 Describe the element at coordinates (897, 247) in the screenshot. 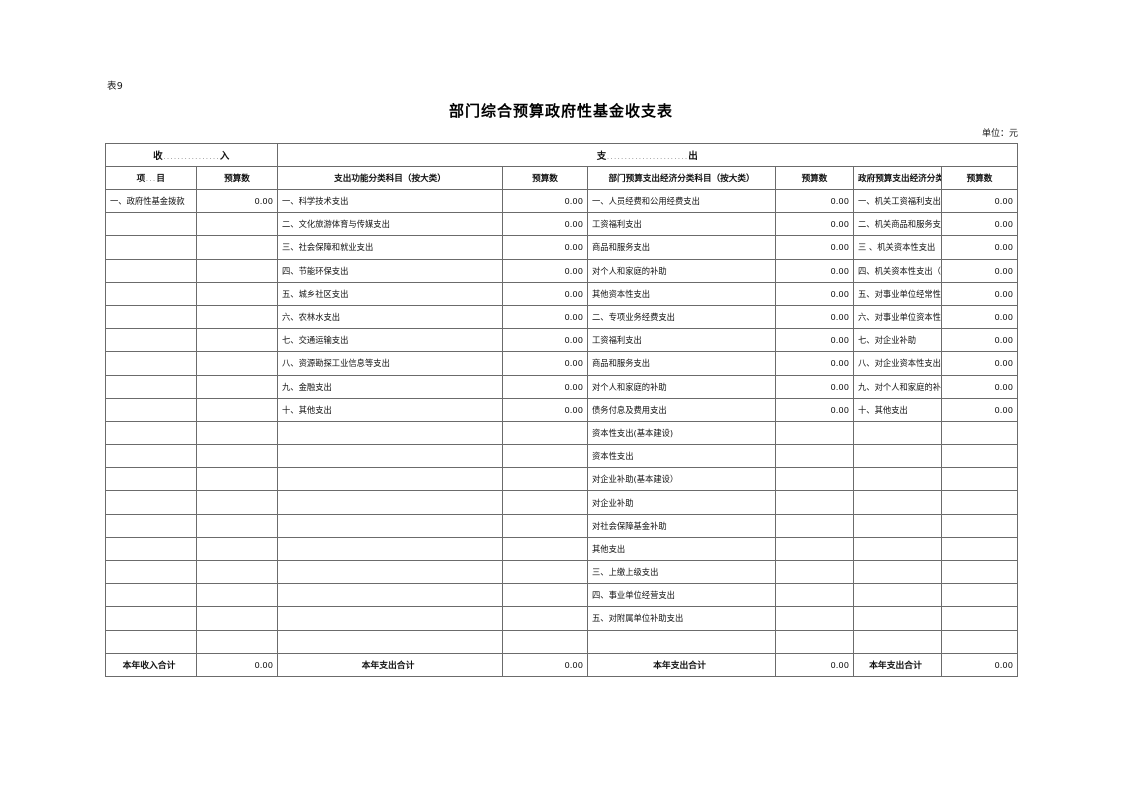

I see `cell-gov-item: 三 、机关资本性支出` at that location.